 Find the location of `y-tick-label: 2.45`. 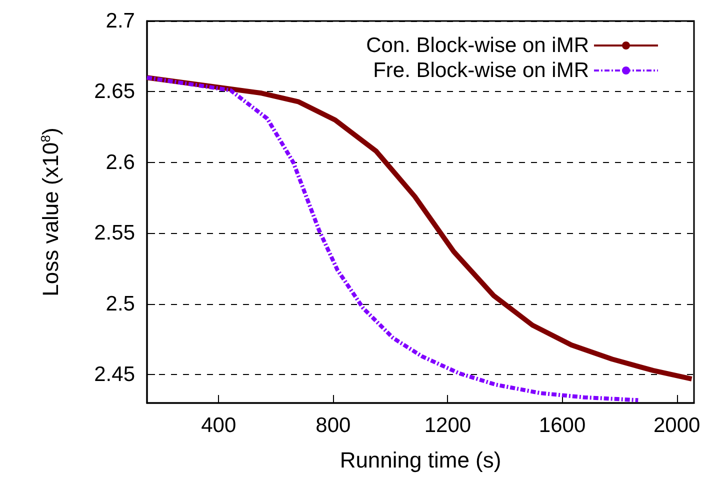

y-tick-label: 2.45 is located at coordinates (114, 374).